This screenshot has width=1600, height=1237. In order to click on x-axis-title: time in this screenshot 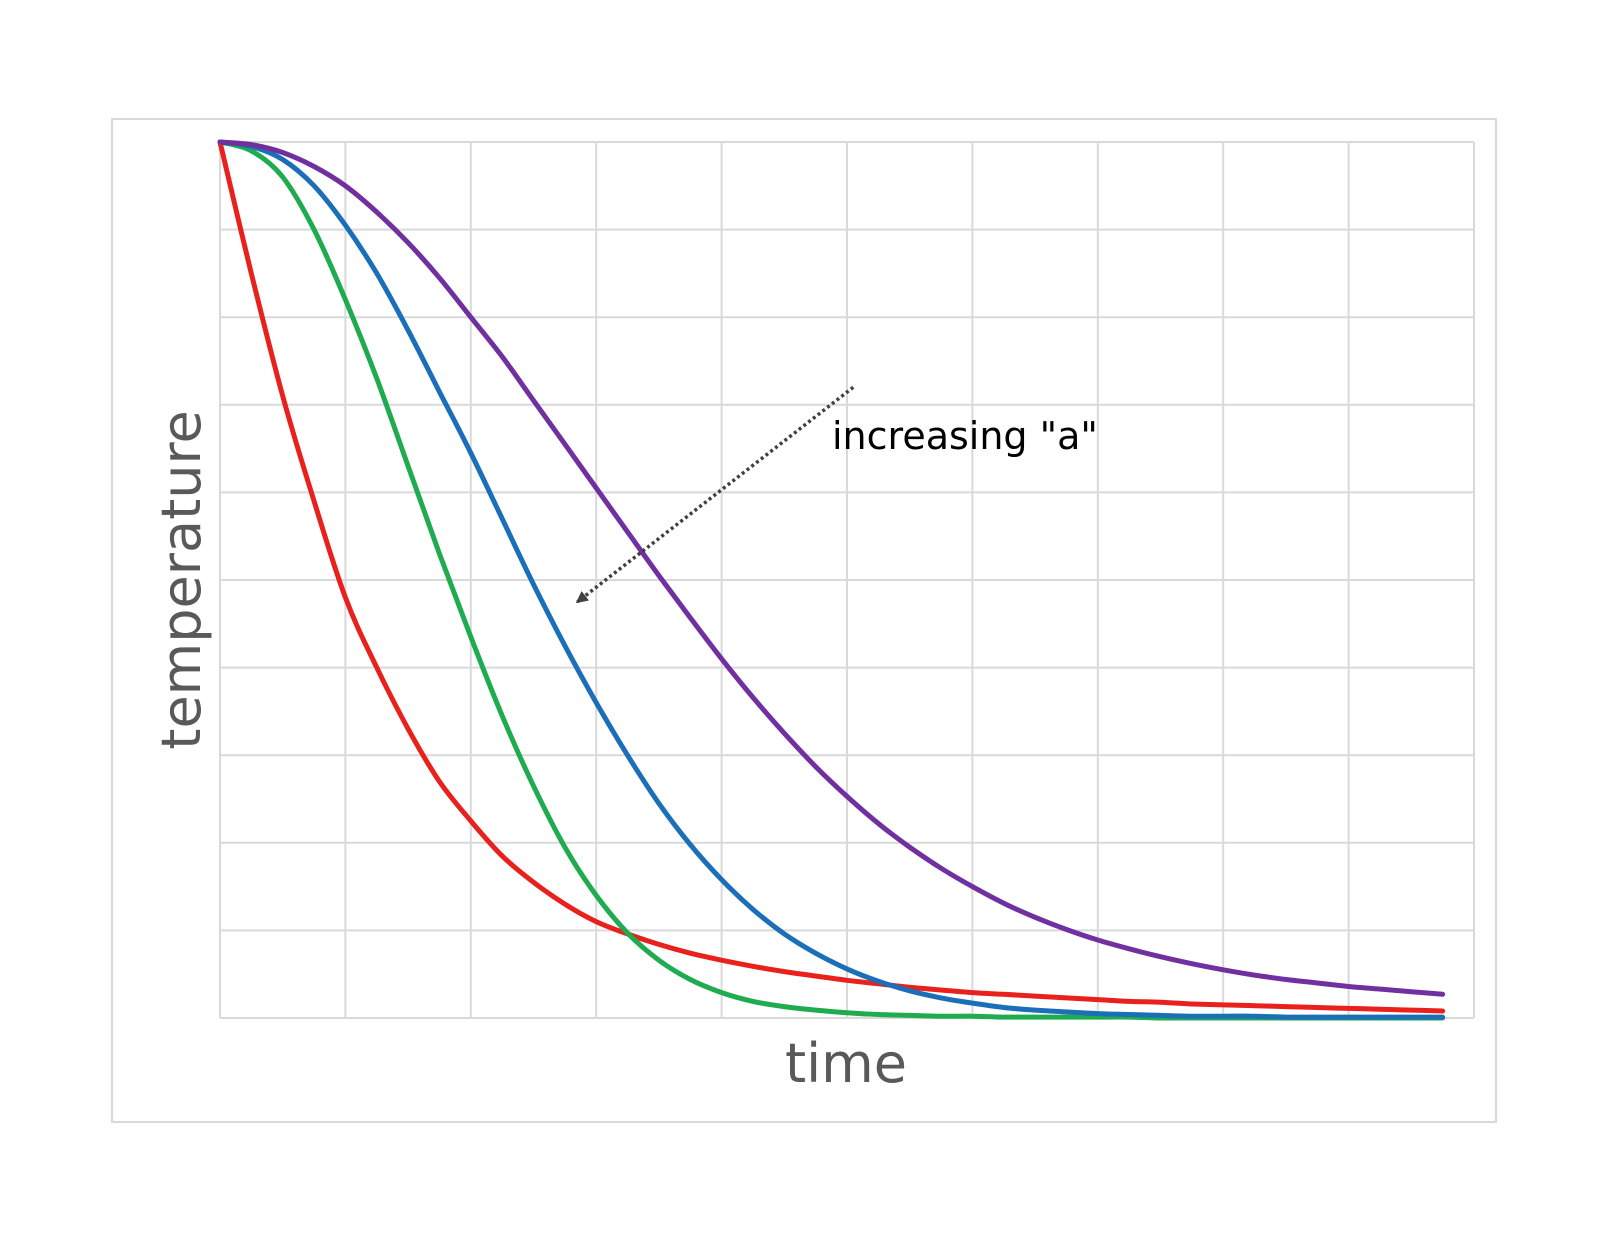, I will do `click(846, 1063)`.